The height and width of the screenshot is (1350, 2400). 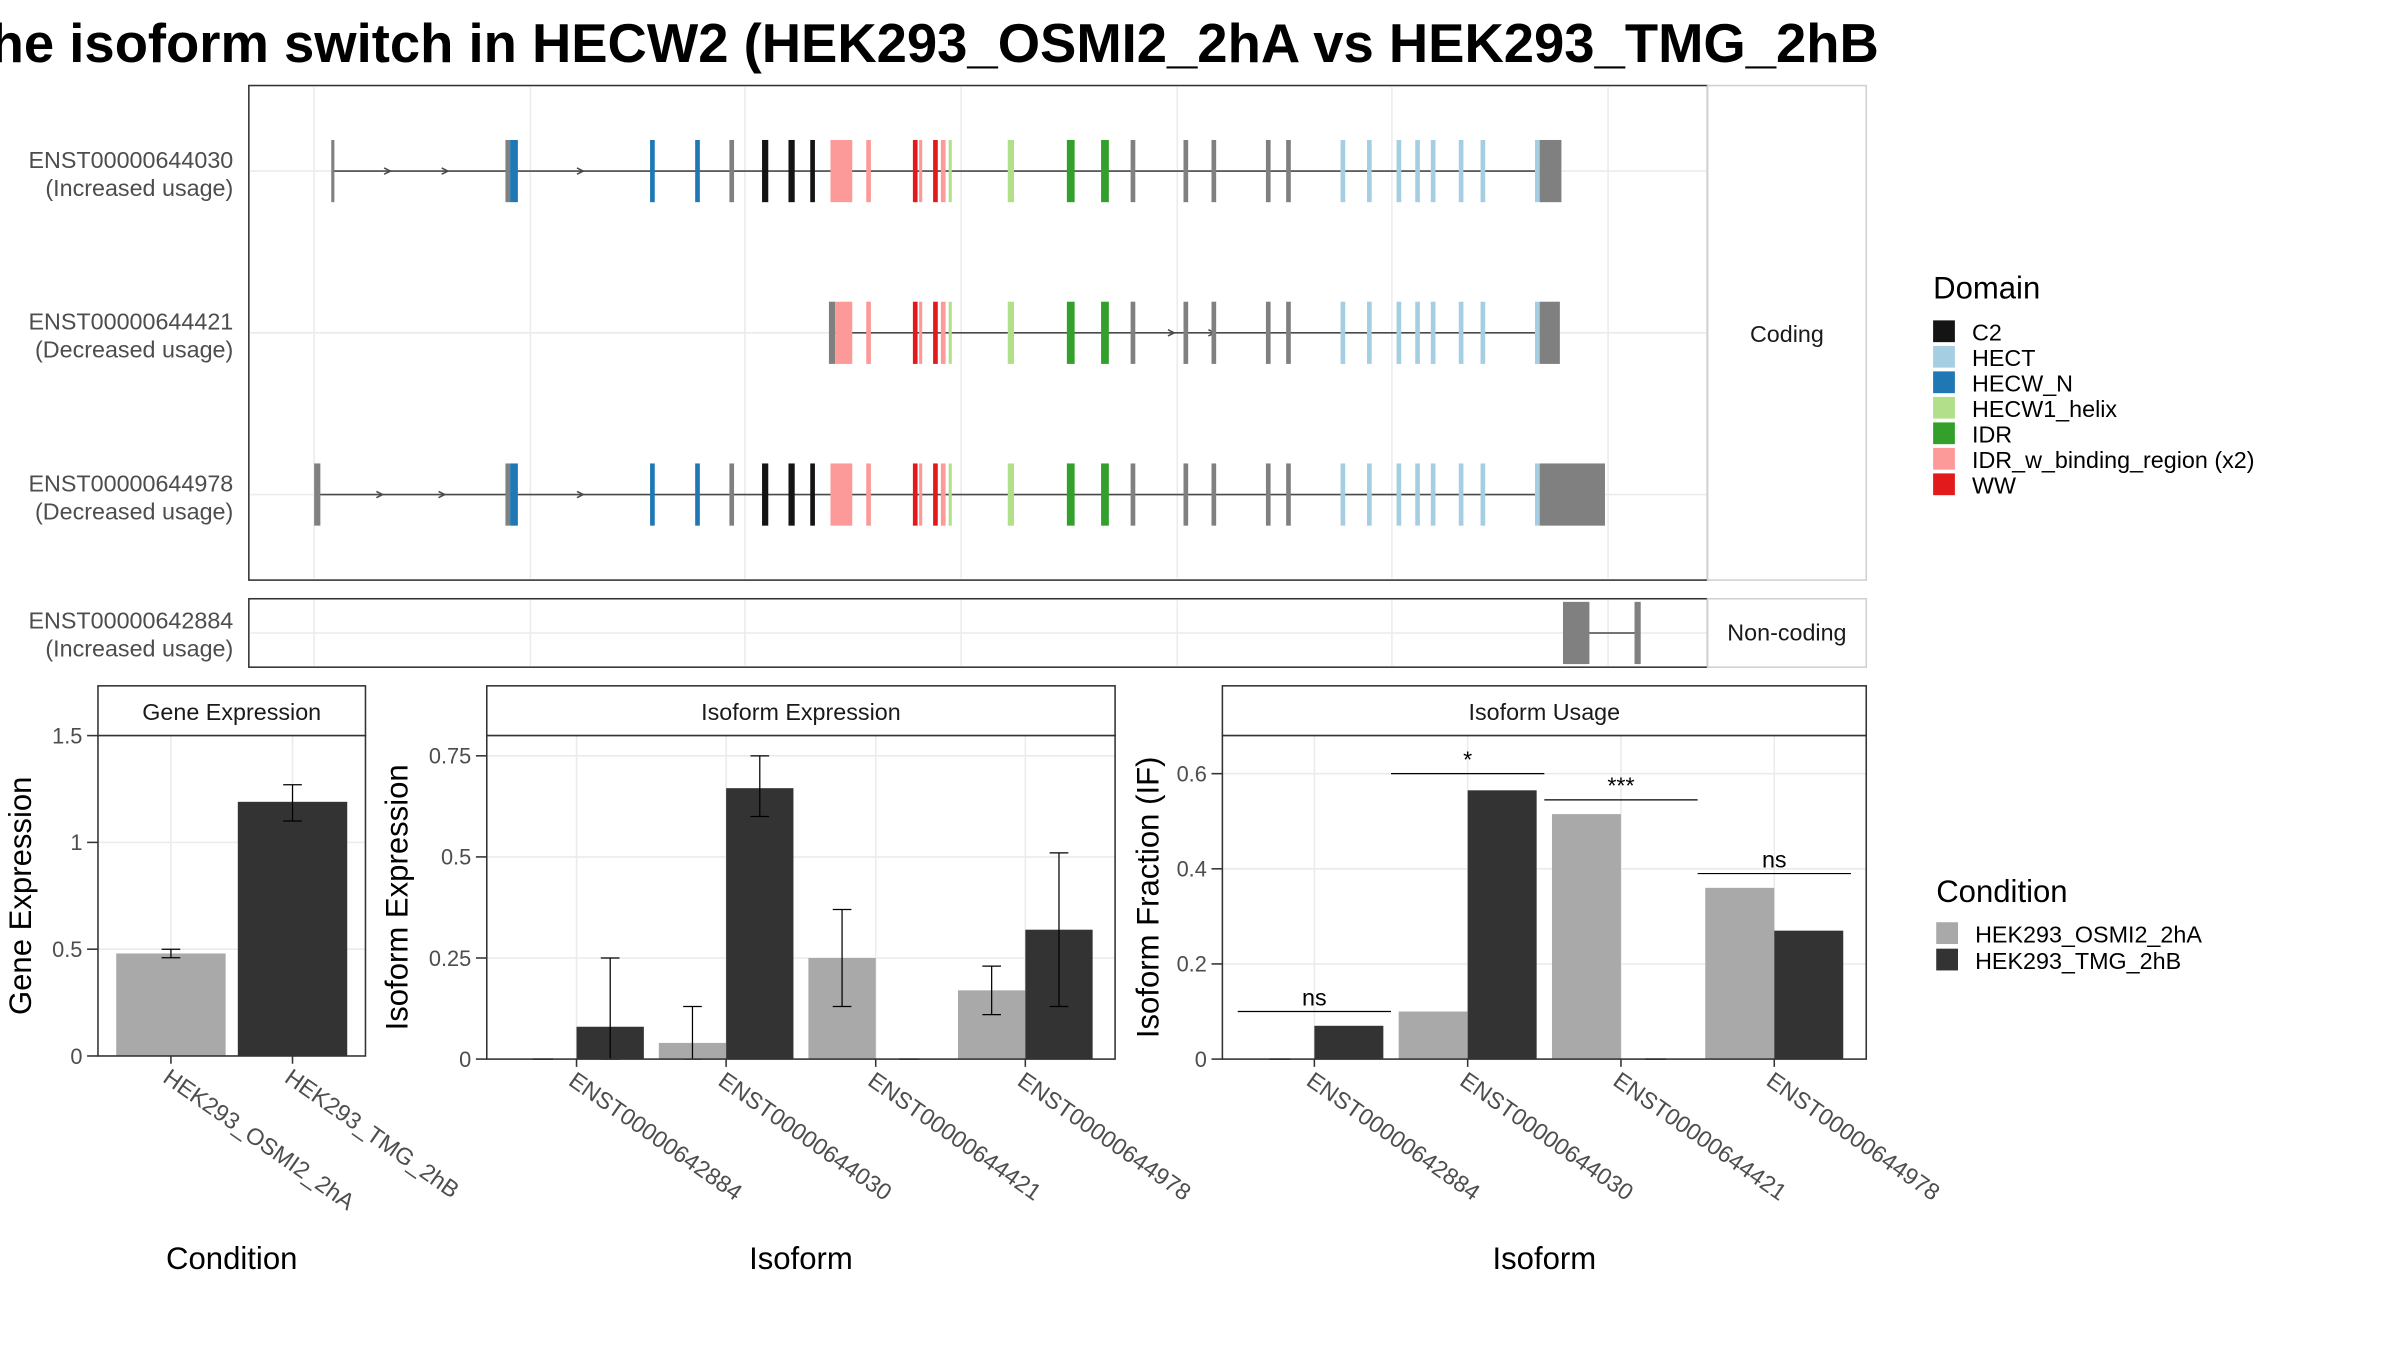 I want to click on y-tick-label: 0.75, so click(x=450, y=756).